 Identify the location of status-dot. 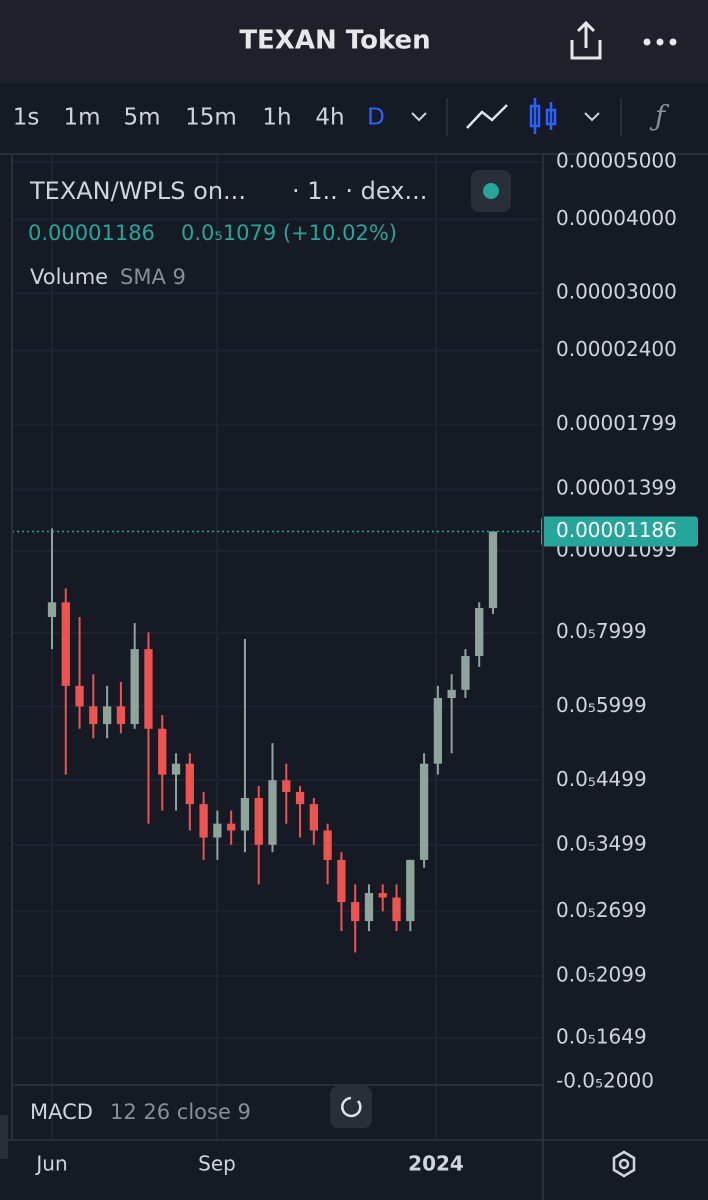
(491, 191).